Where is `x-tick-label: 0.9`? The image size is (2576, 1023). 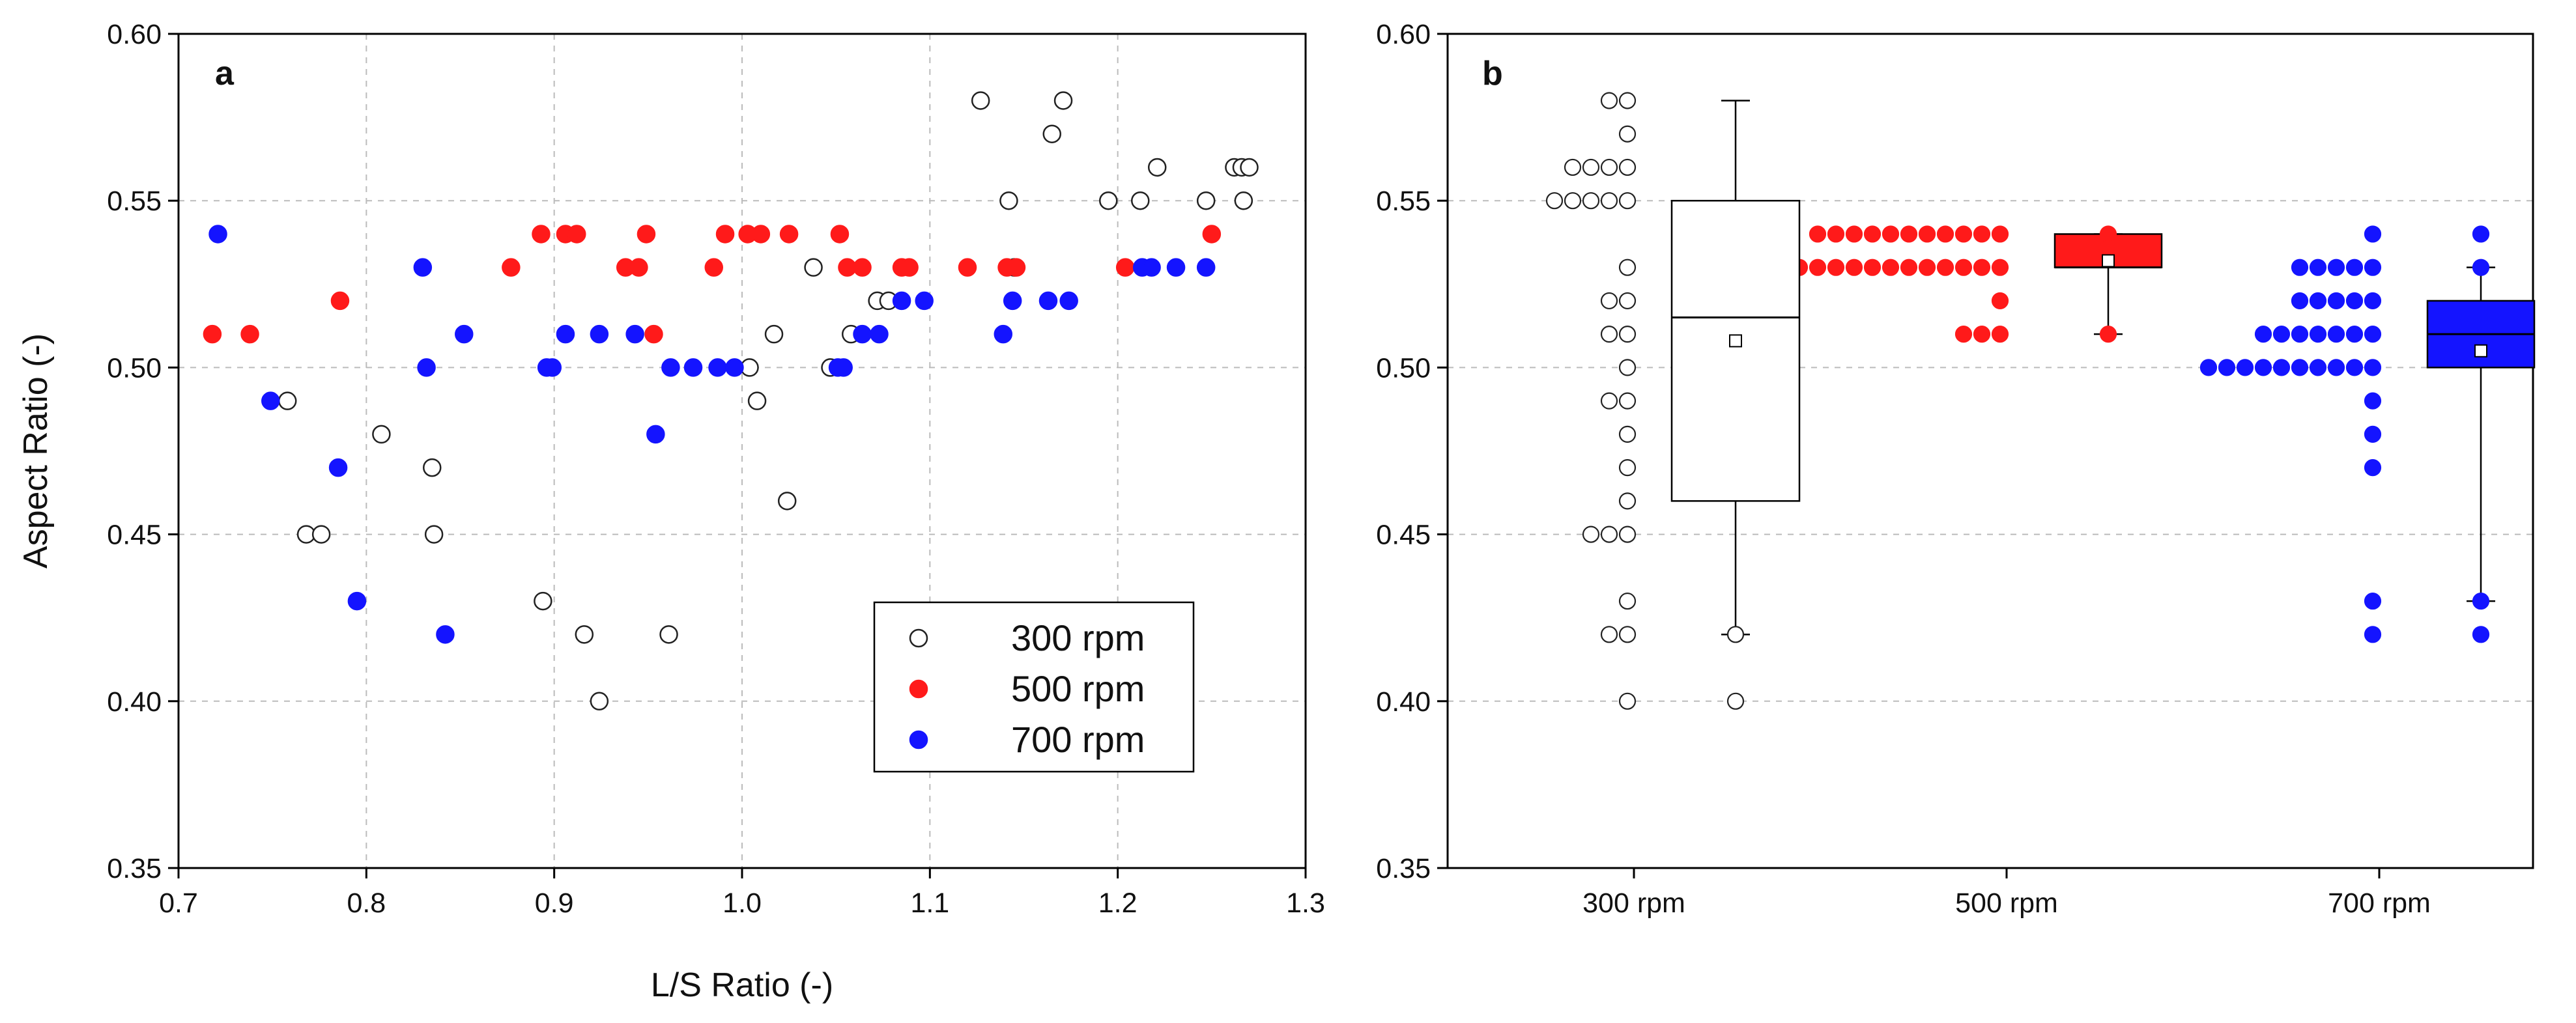 x-tick-label: 0.9 is located at coordinates (554, 904).